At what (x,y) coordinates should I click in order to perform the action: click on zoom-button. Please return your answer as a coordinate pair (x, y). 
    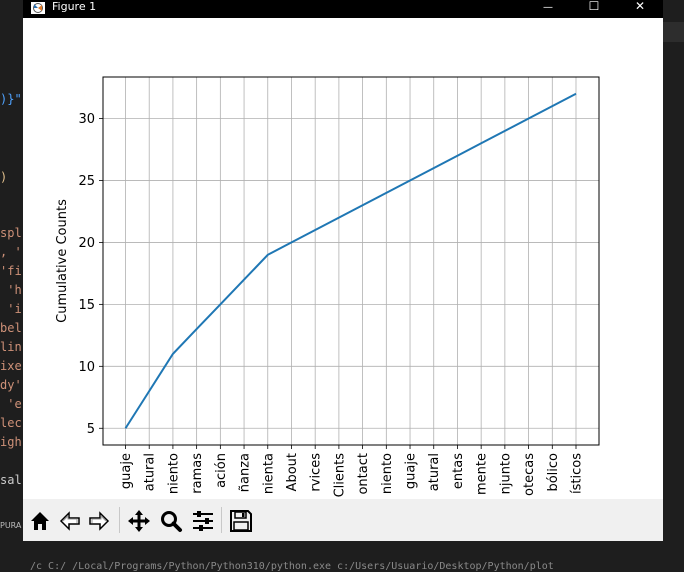
    Looking at the image, I should click on (171, 521).